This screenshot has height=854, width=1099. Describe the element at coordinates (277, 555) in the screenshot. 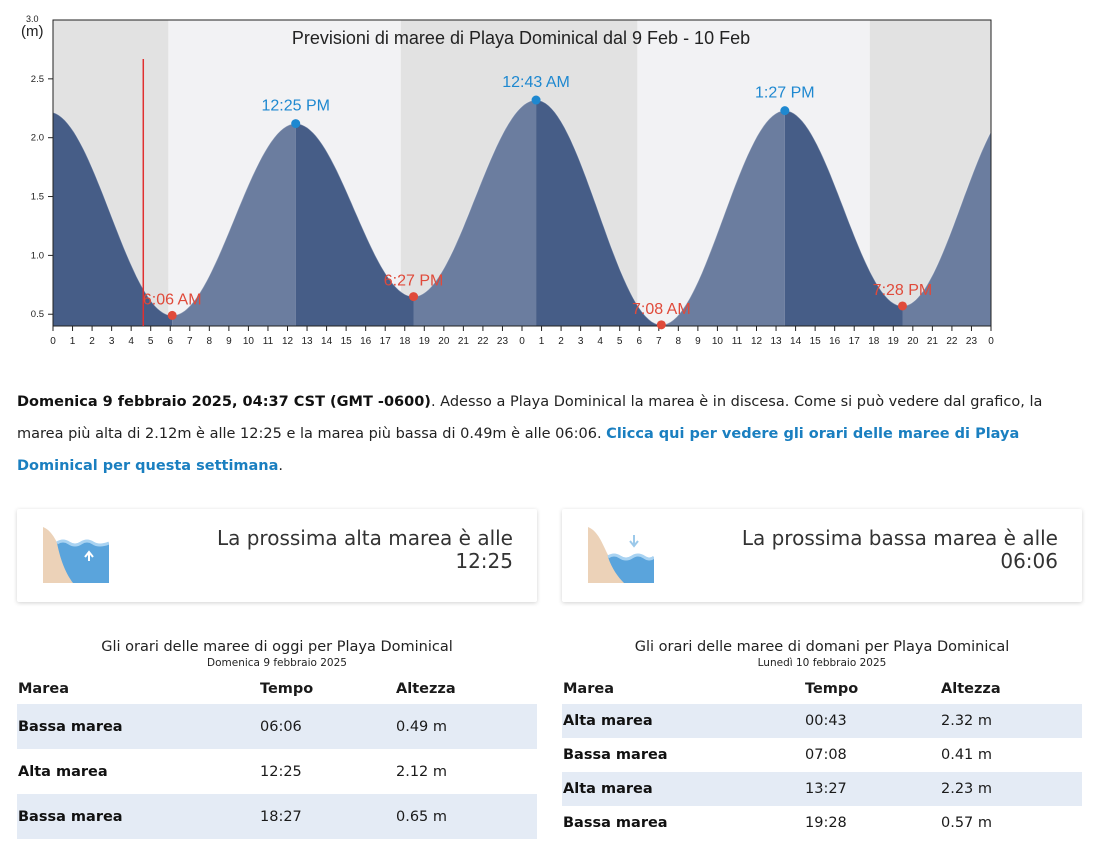

I see `next-high-tide-card: La prossima alta marea è alle 12:25` at that location.